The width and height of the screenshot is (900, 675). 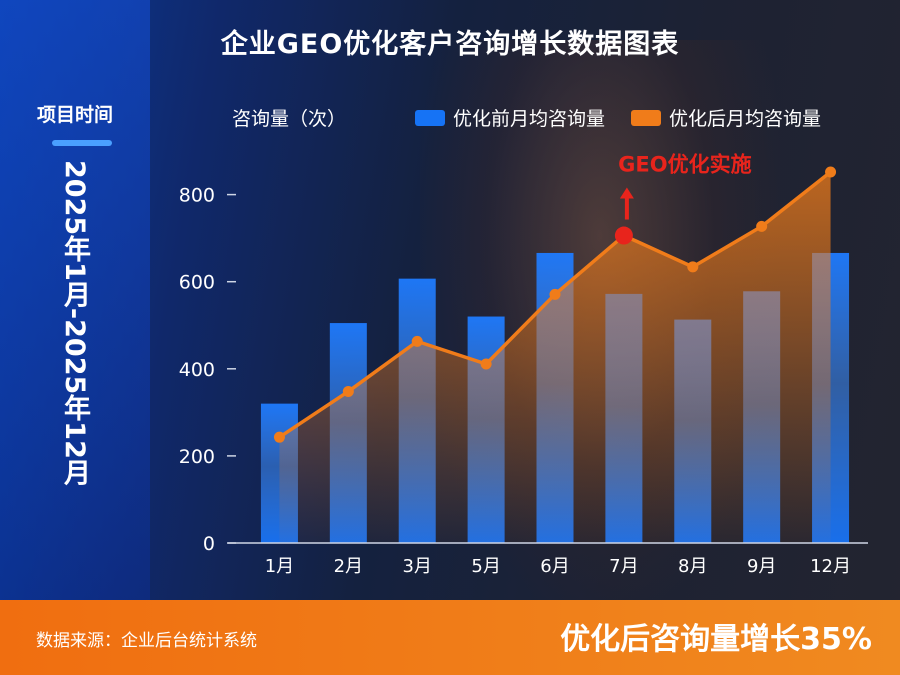 What do you see at coordinates (716, 639) in the screenshot?
I see `growth-highlight: 优化后咨询量增长35%` at bounding box center [716, 639].